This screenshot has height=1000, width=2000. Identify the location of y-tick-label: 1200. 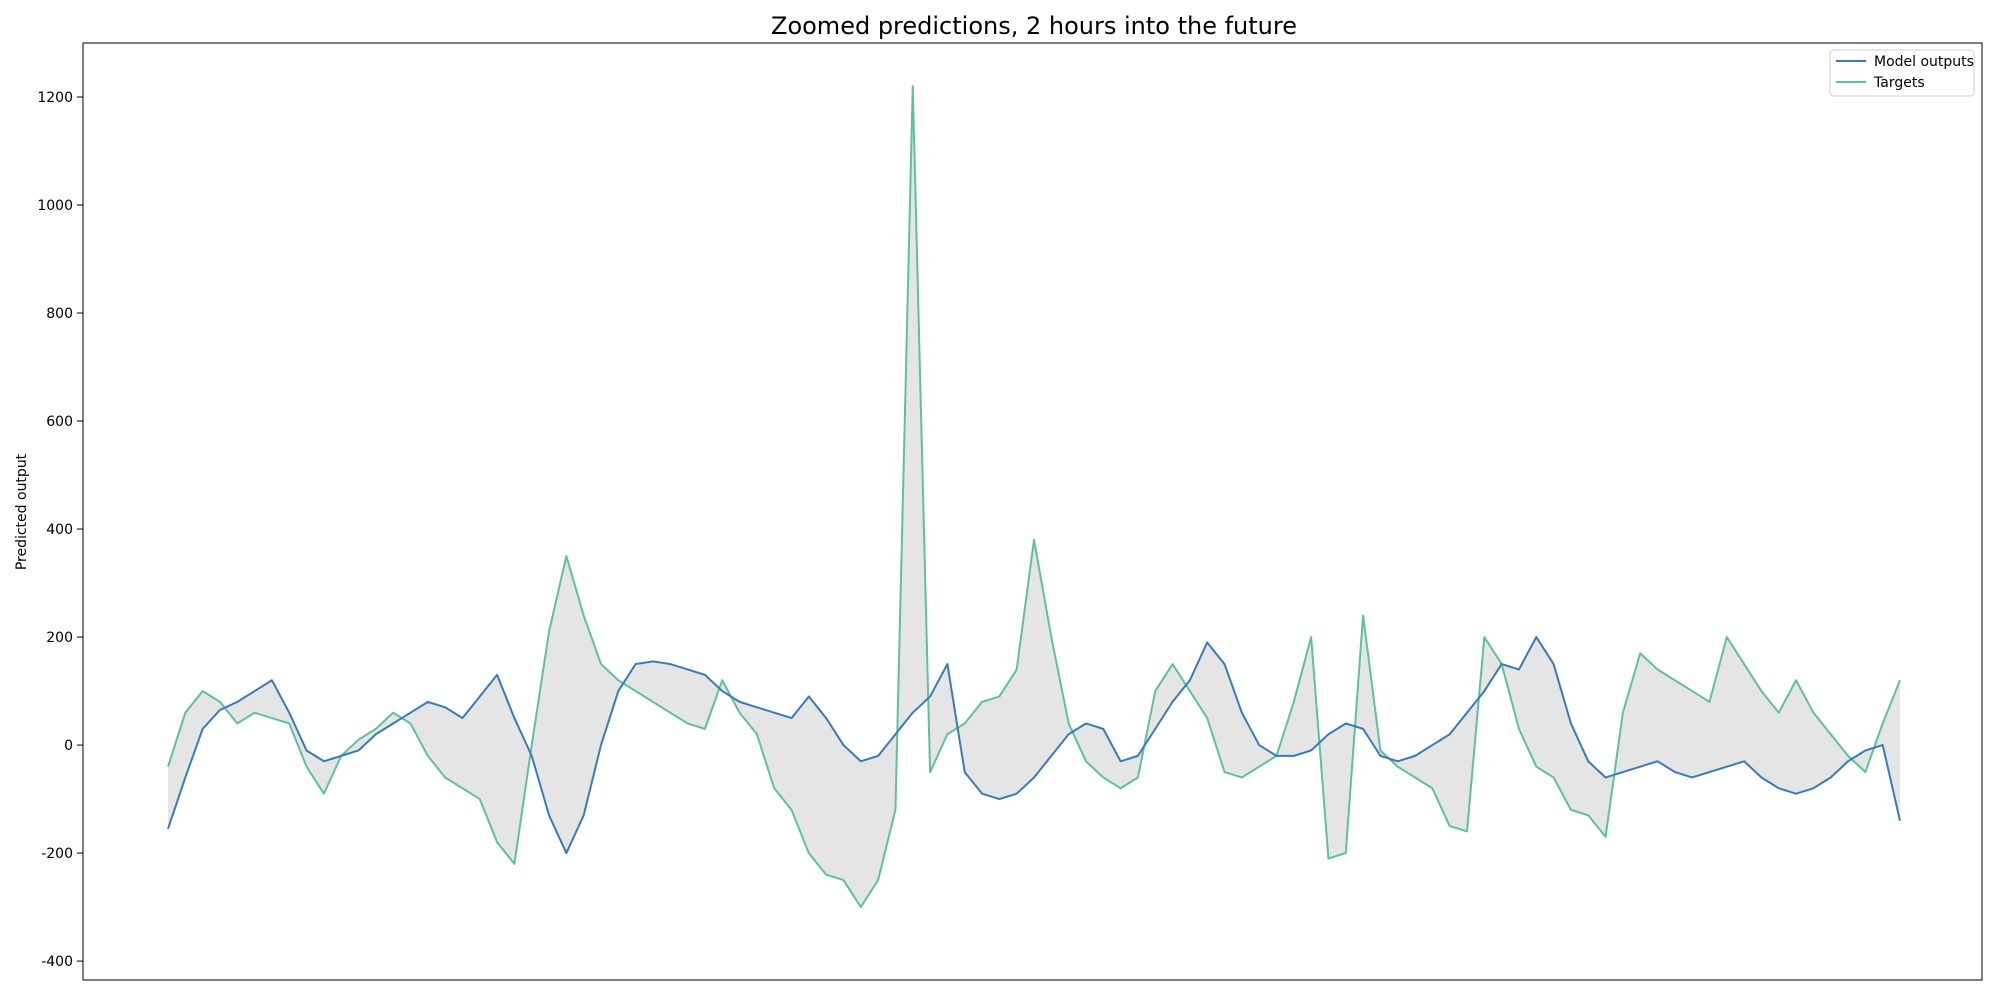
(55, 98).